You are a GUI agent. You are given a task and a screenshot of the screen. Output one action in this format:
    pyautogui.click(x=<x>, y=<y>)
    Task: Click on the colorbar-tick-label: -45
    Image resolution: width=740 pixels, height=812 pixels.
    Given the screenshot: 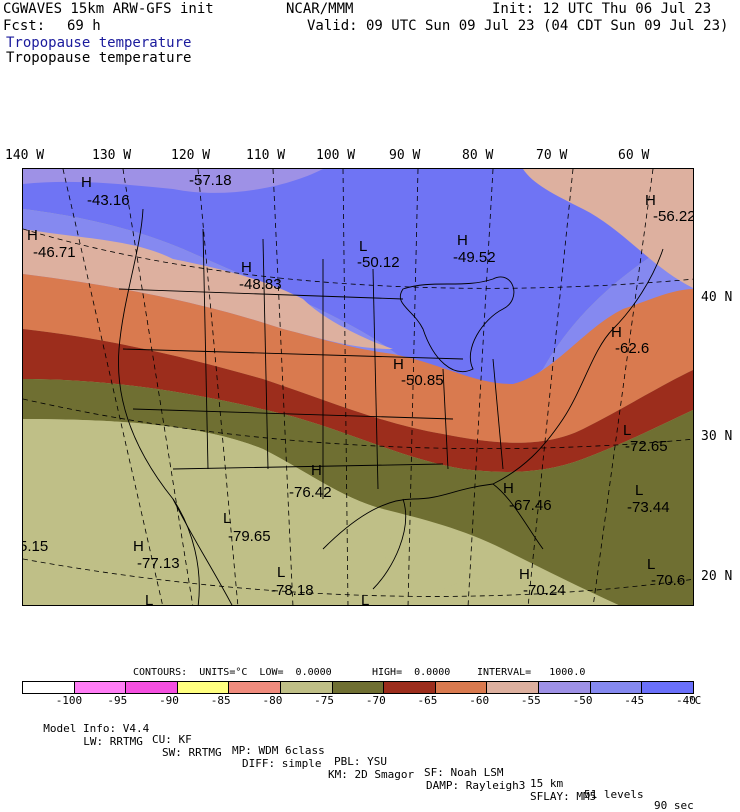 What is the action you would take?
    pyautogui.click(x=634, y=700)
    